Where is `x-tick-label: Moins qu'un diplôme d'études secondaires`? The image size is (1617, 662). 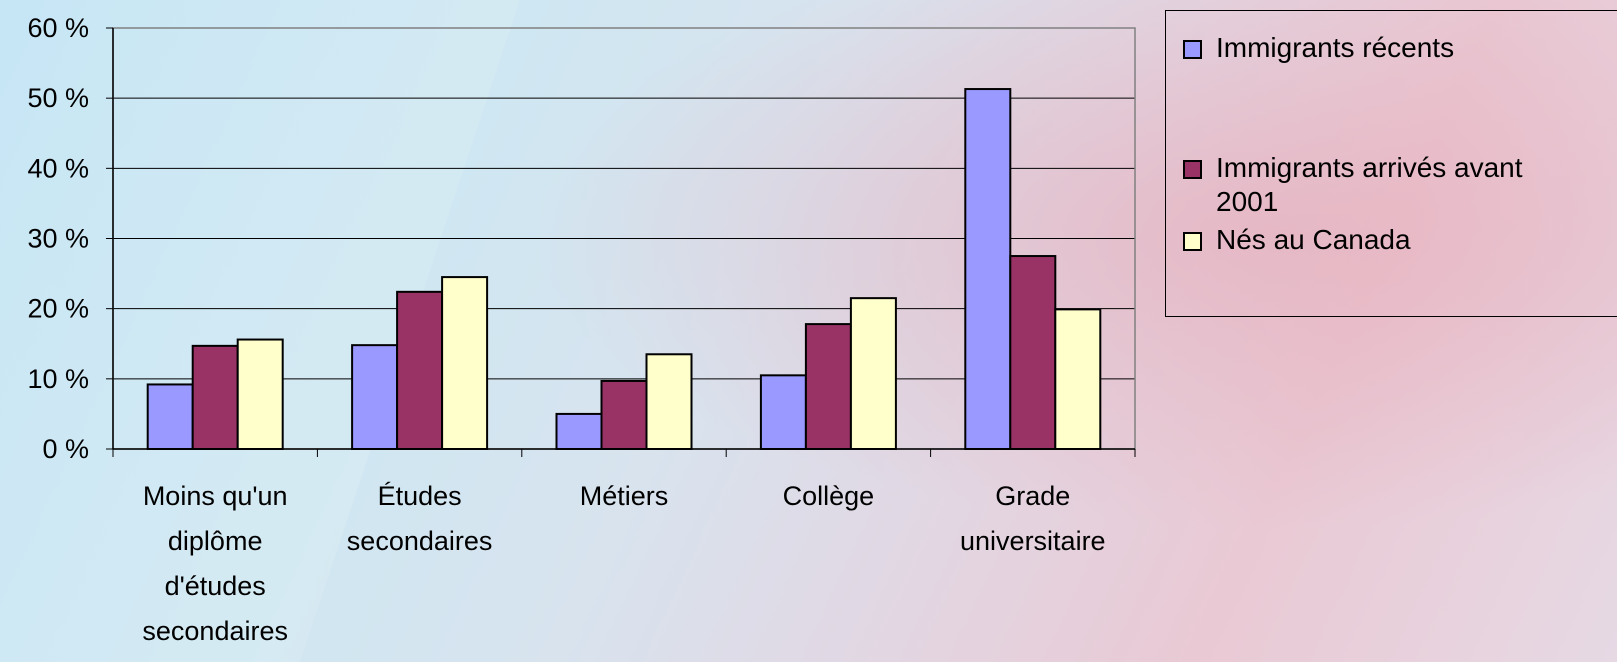 x-tick-label: Moins qu'un diplôme d'études secondaires is located at coordinates (215, 563).